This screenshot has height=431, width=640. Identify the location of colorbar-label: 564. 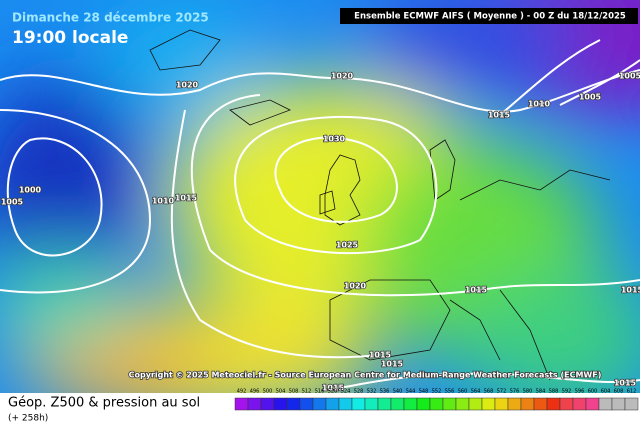
(476, 392).